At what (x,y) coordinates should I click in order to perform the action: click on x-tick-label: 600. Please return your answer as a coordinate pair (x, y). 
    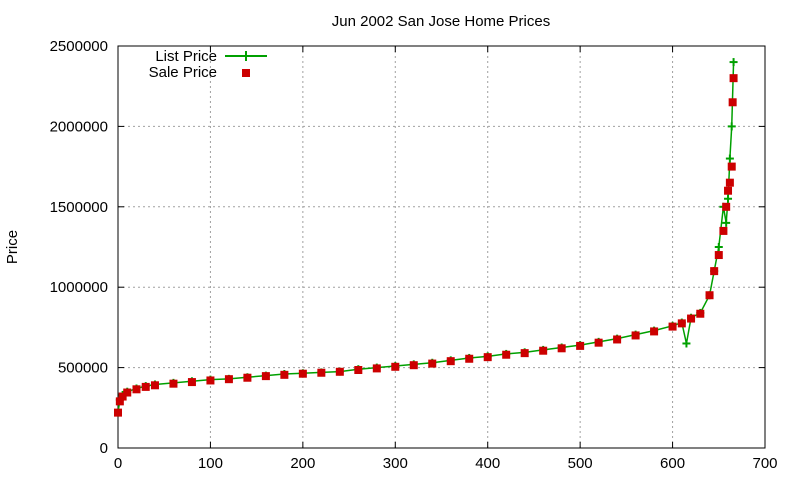
    Looking at the image, I should click on (672, 463).